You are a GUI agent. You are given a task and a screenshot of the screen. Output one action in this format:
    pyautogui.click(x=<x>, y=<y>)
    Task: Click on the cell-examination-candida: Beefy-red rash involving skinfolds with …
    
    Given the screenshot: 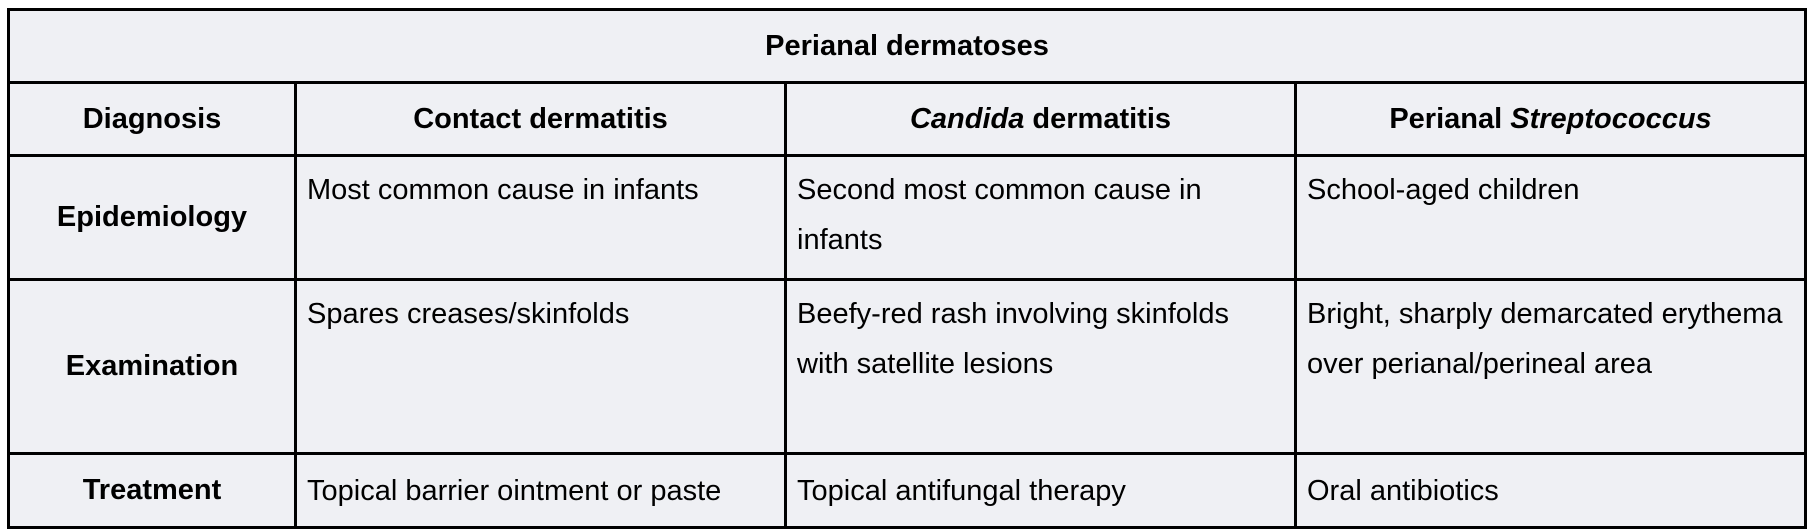 What is the action you would take?
    pyautogui.click(x=1040, y=366)
    